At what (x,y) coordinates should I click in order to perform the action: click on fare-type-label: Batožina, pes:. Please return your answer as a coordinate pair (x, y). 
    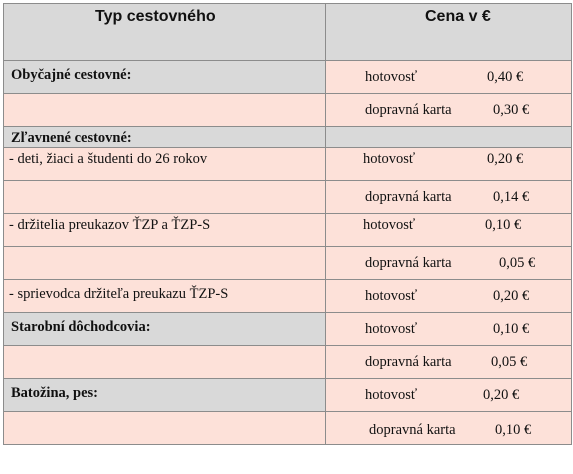
    Looking at the image, I should click on (54, 393).